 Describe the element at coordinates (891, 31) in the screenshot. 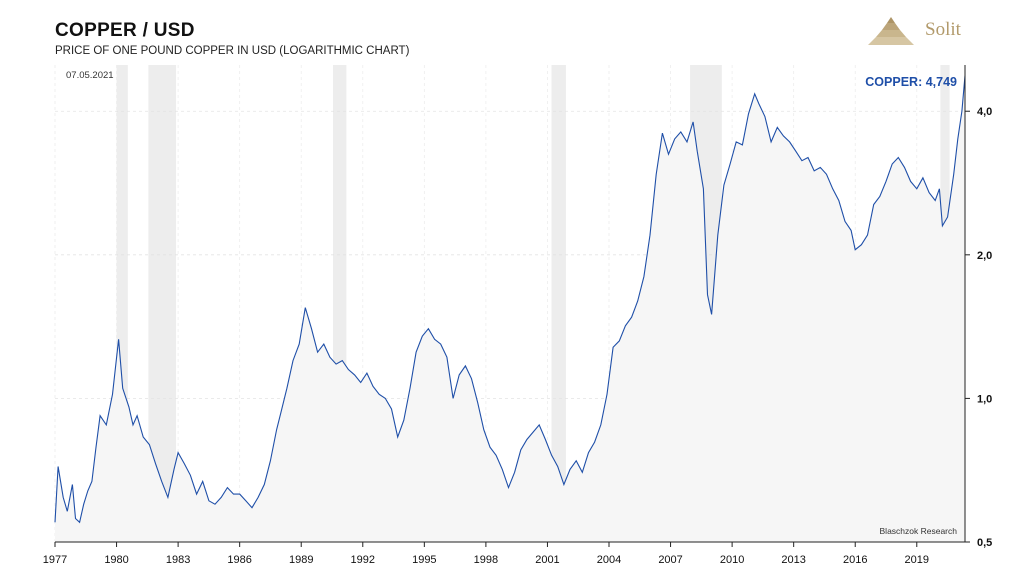

I see `solit-logo-icon` at that location.